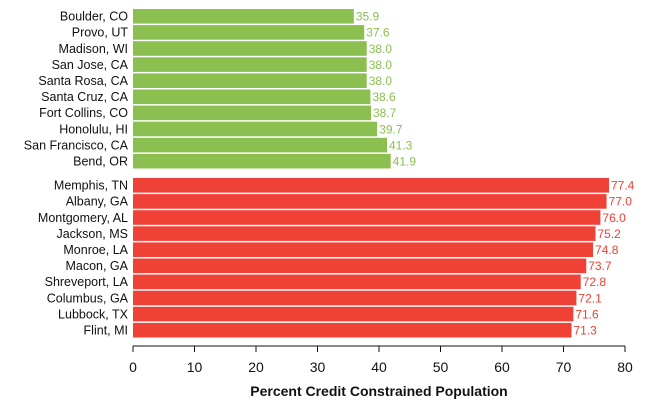 The image size is (649, 402). Describe the element at coordinates (91, 186) in the screenshot. I see `category-label: Memphis, TN` at that location.